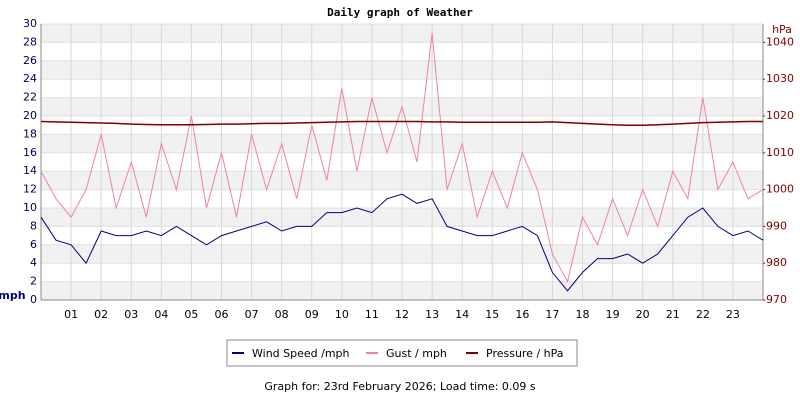 The image size is (800, 400). I want to click on x-tick-label: 05, so click(191, 314).